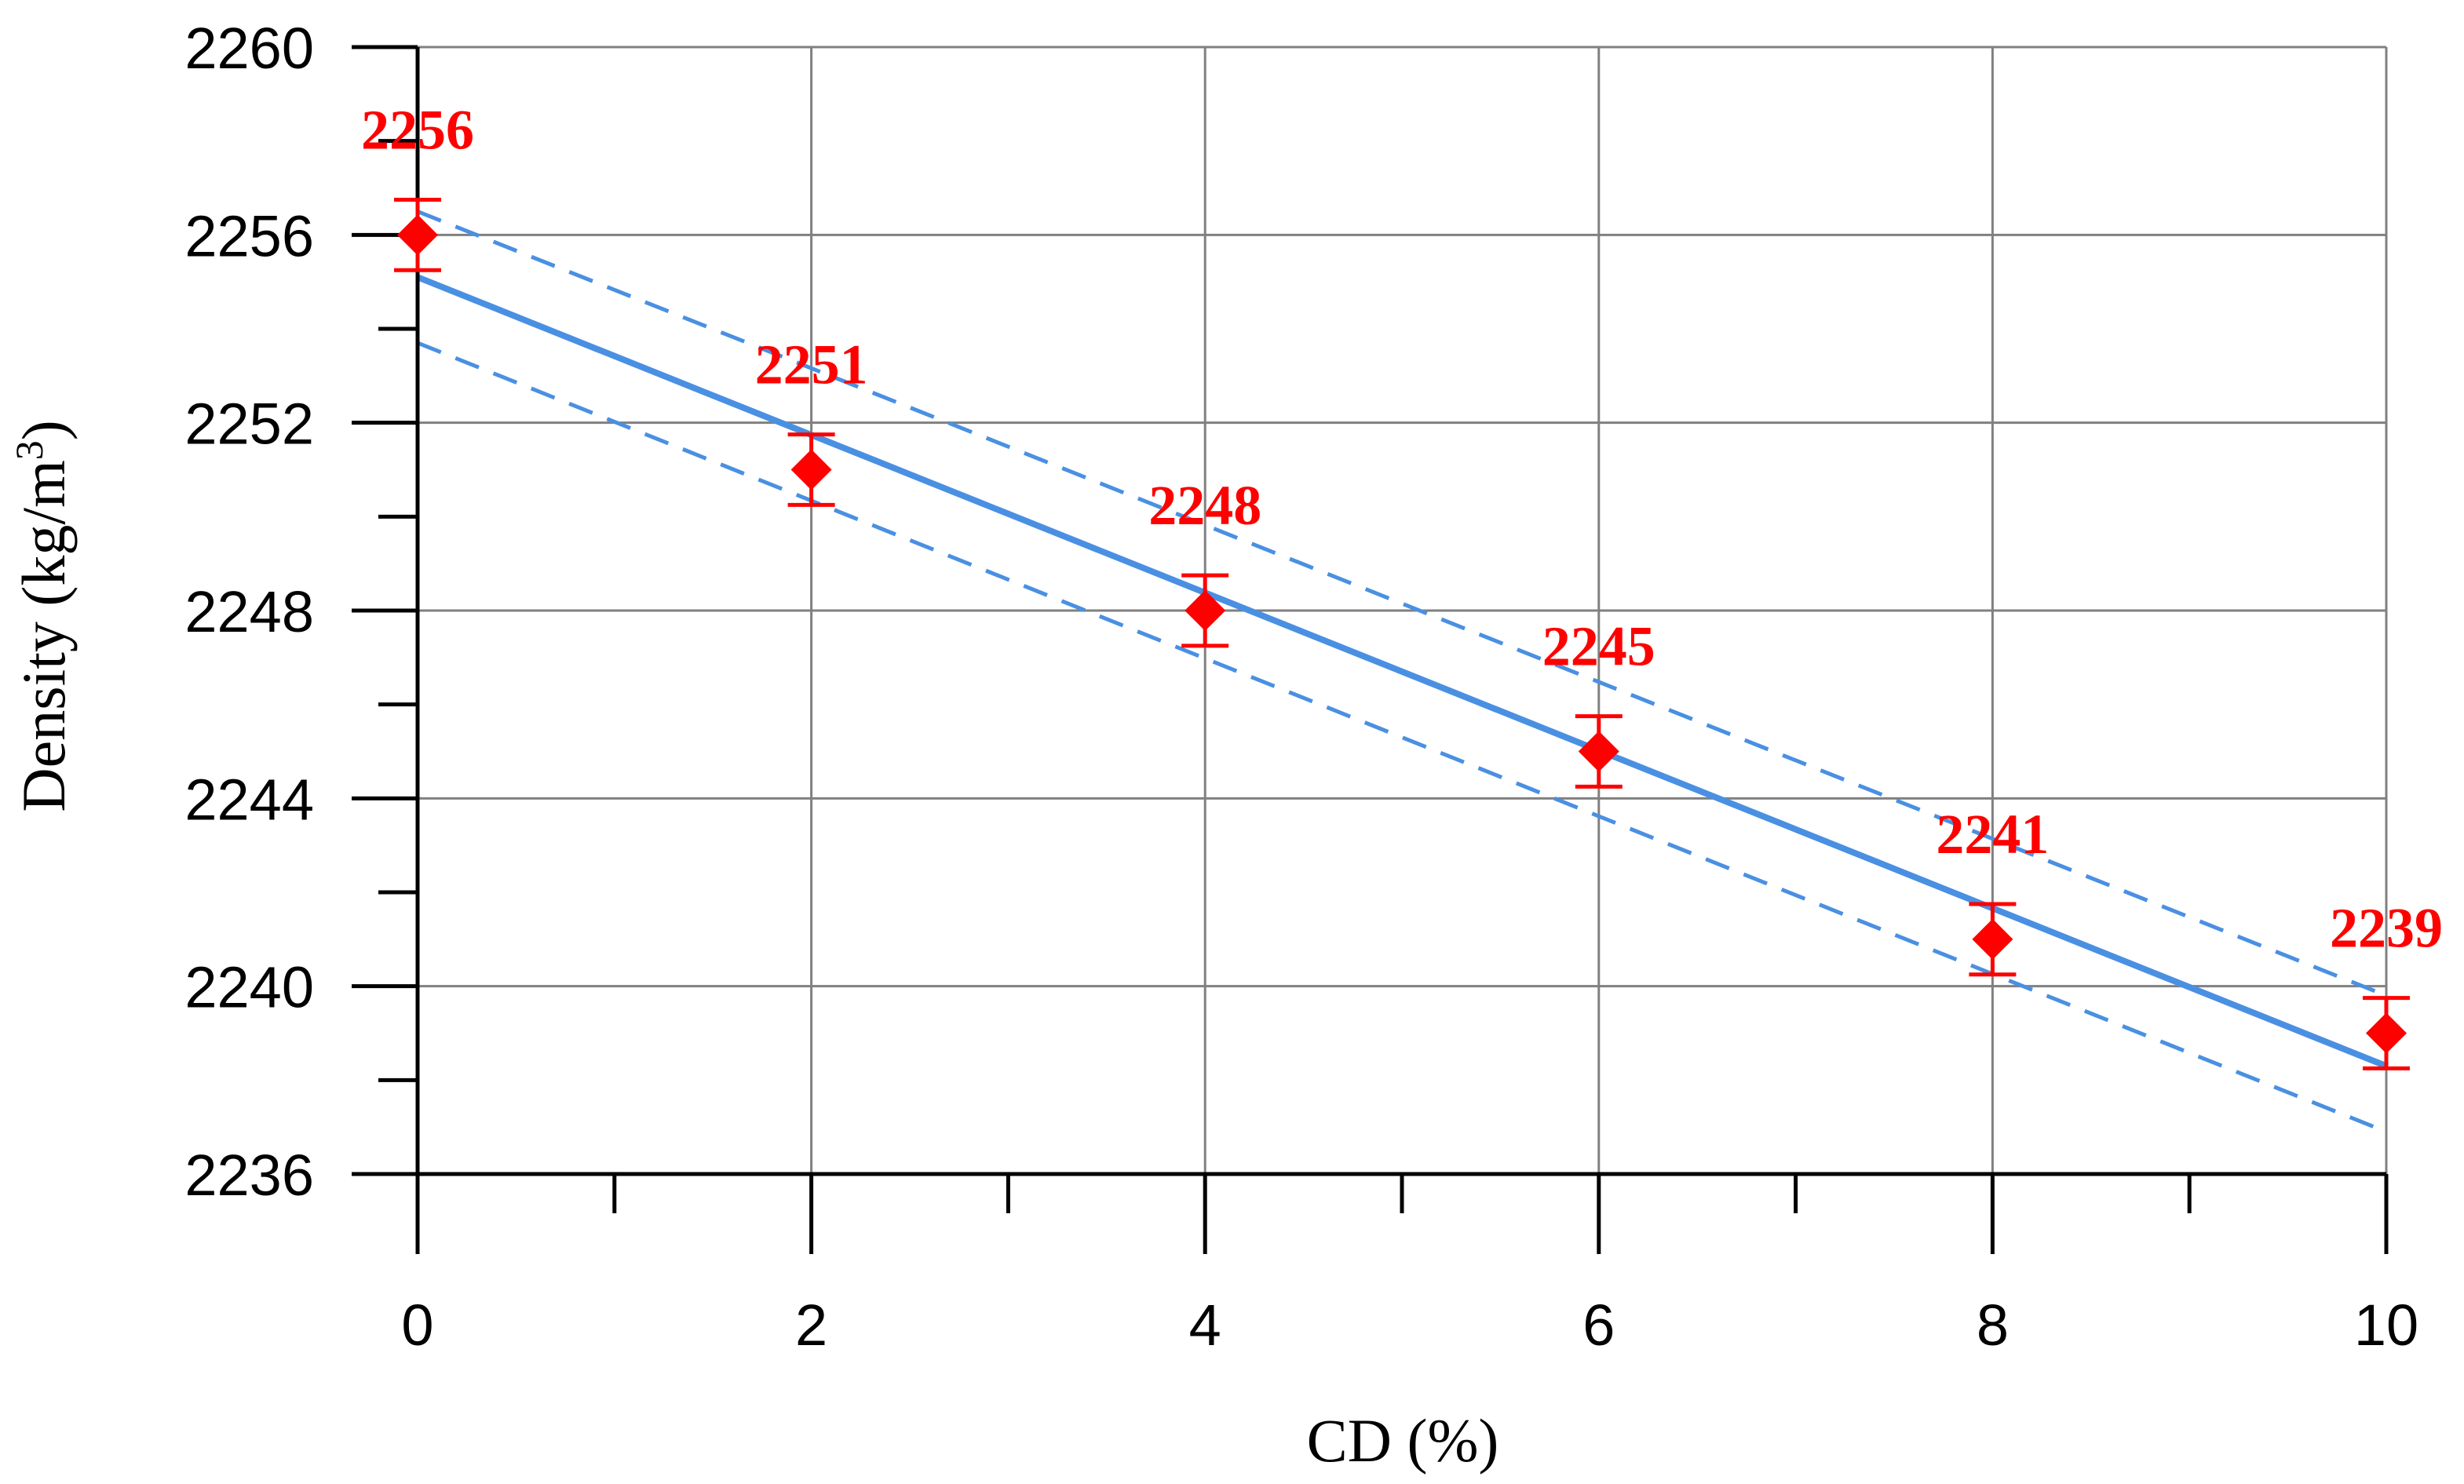  What do you see at coordinates (43, 430) in the screenshot?
I see `y-axis-title-suffix: )` at bounding box center [43, 430].